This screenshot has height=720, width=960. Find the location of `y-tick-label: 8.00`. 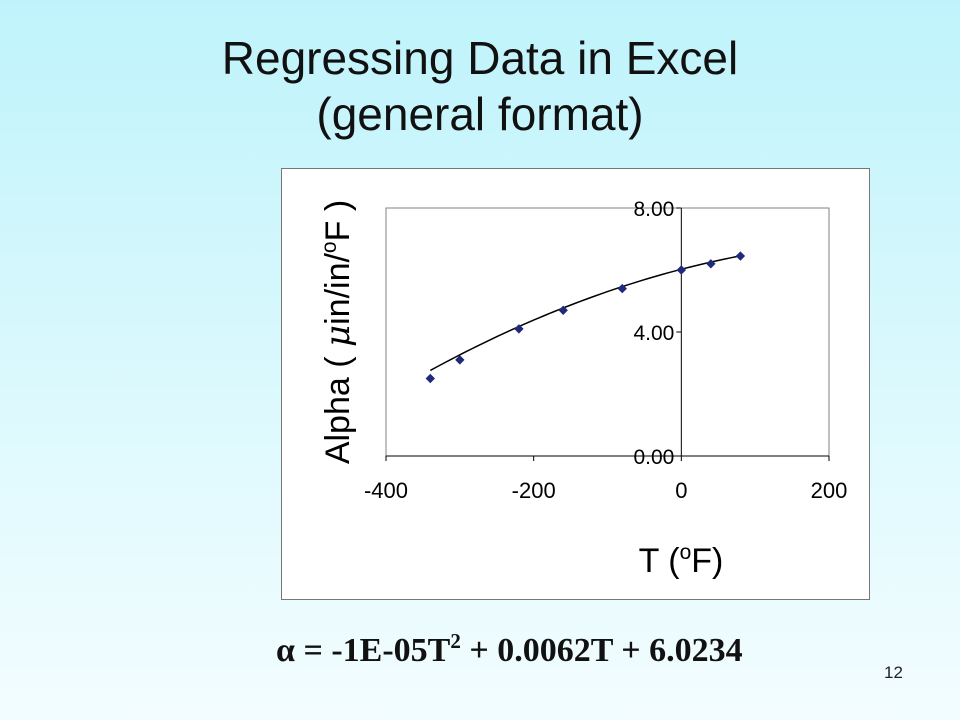

y-tick-label: 8.00 is located at coordinates (653, 209).